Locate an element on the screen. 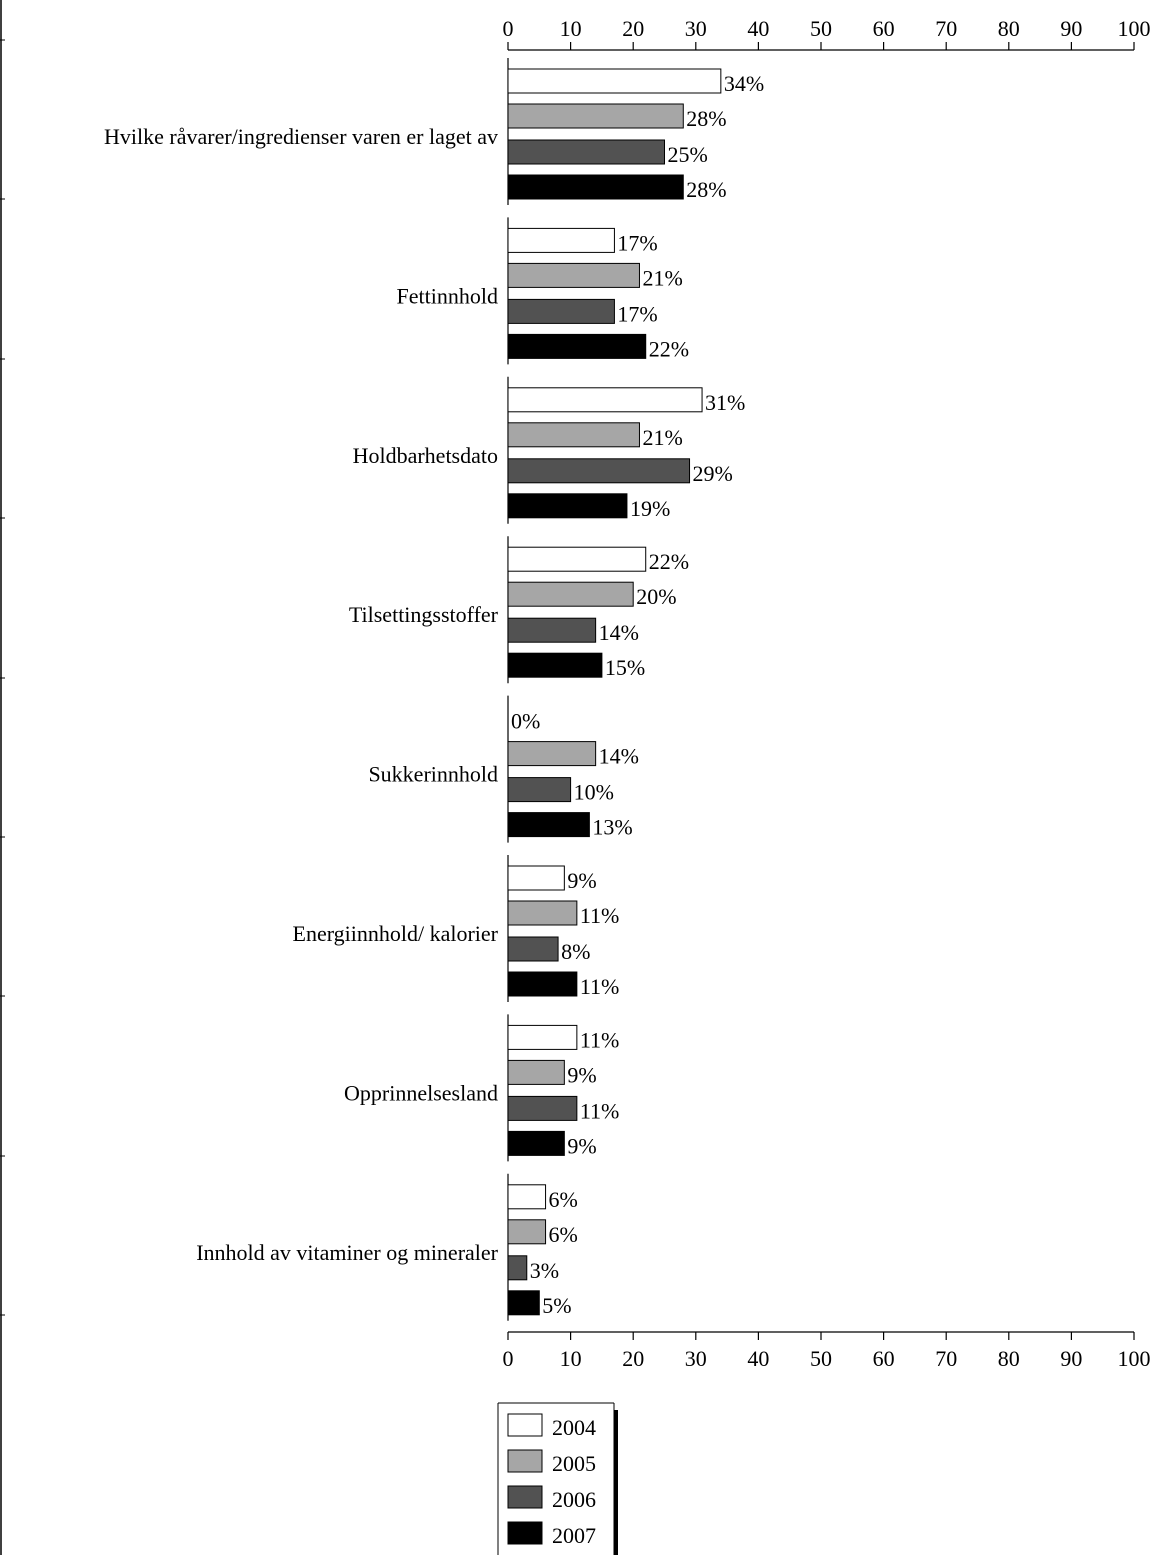 The width and height of the screenshot is (1157, 1555). left-border is located at coordinates (2, 777).